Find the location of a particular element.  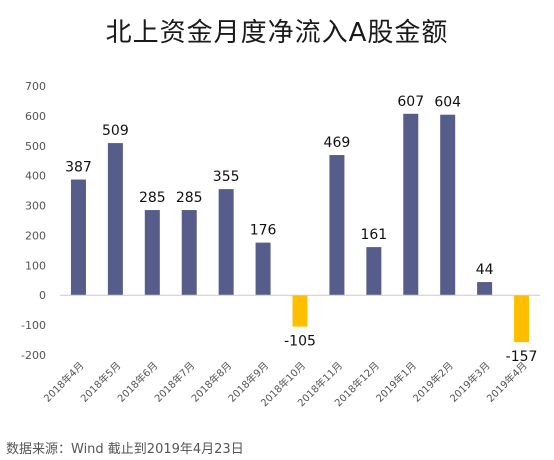

y-tick-label: 300 is located at coordinates (35, 206).